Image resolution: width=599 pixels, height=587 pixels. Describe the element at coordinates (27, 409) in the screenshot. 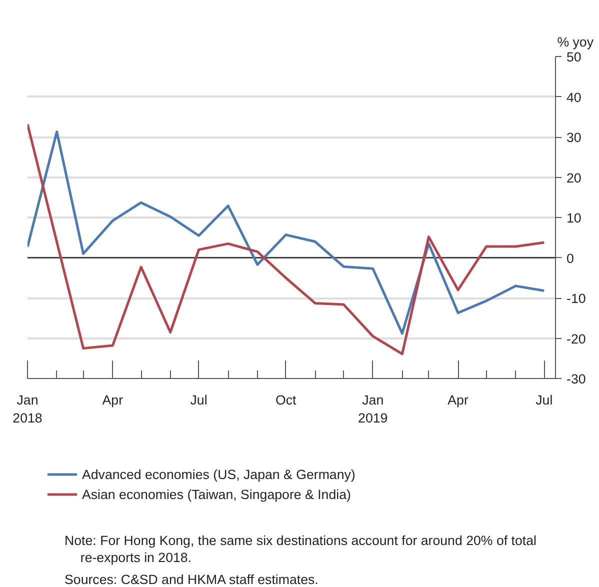

I see `x-tick-label: Jan 2018` at that location.